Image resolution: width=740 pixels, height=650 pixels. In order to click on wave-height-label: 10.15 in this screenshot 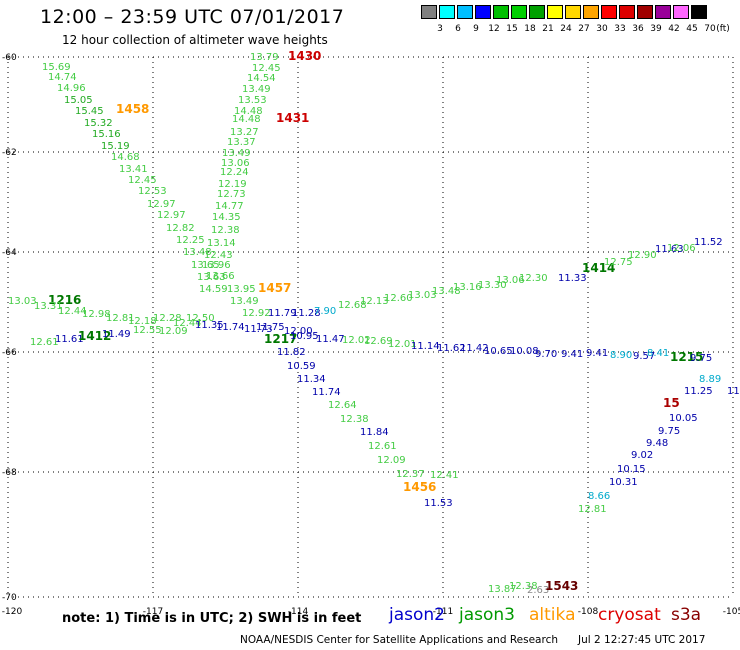, I will do `click(631, 469)`.